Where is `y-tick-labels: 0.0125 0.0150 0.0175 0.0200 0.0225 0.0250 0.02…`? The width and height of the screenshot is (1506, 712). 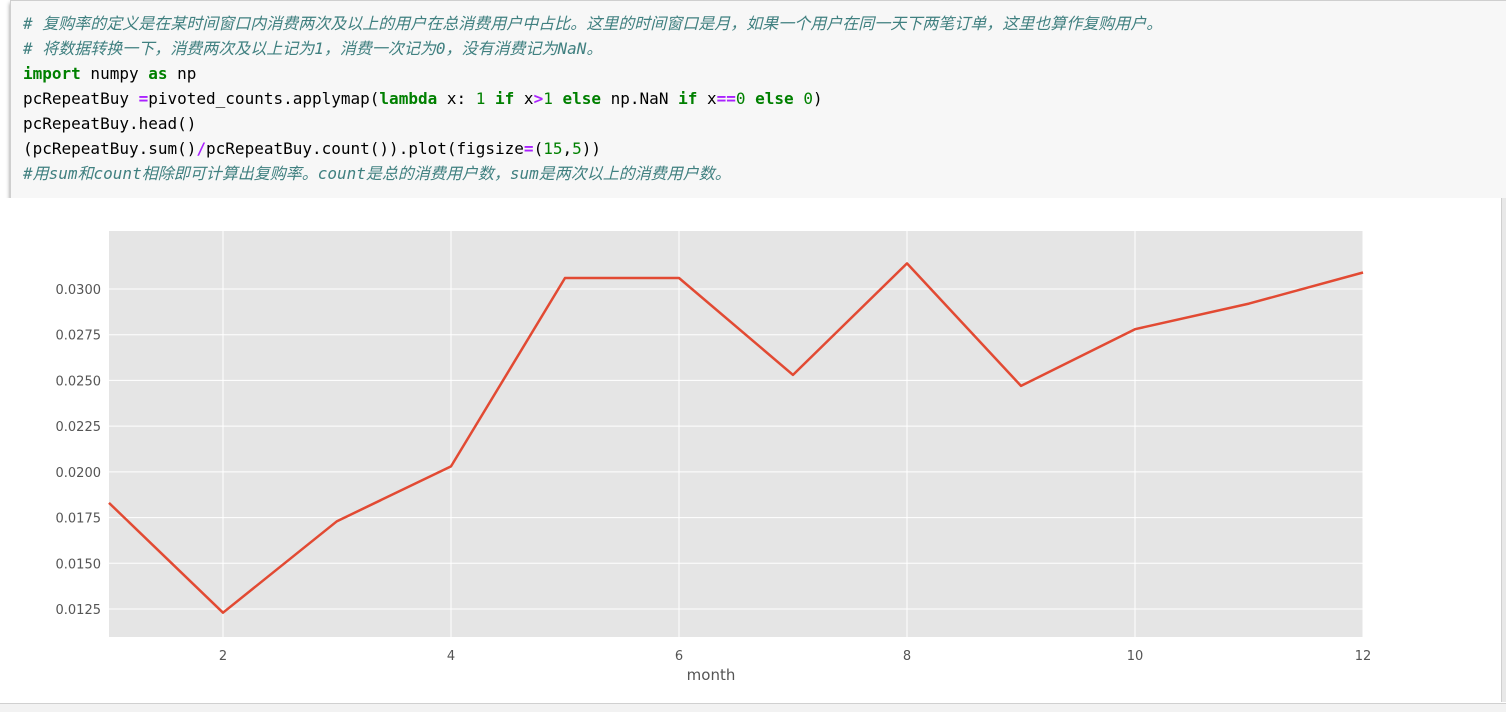 y-tick-labels: 0.0125 0.0150 0.0175 0.0200 0.0225 0.0250 0.02… is located at coordinates (79, 450).